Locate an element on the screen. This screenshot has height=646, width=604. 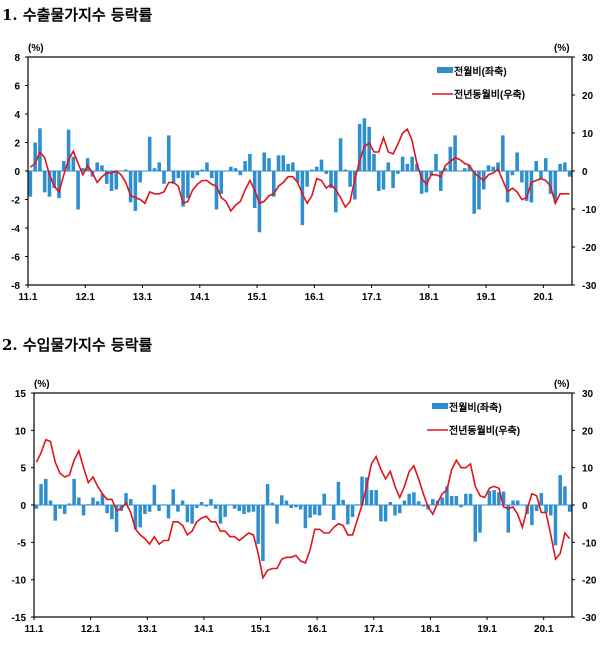
right-tick-label: -30 is located at coordinates (589, 286).